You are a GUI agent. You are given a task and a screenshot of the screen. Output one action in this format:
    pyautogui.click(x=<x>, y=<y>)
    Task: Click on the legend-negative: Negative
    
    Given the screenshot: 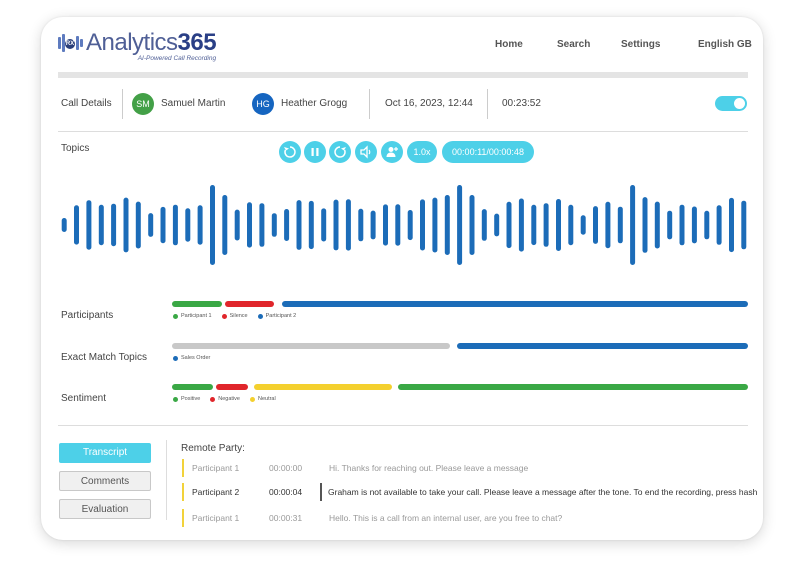 What is the action you would take?
    pyautogui.click(x=229, y=399)
    